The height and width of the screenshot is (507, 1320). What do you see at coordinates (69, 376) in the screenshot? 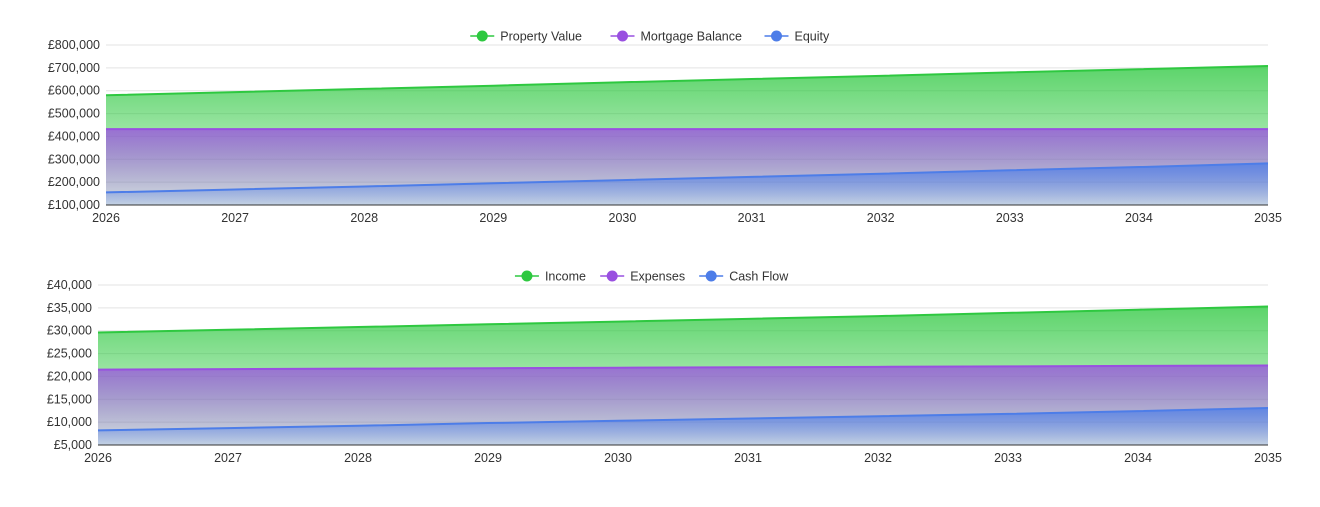
I see `y-tick-label: £20,000` at bounding box center [69, 376].